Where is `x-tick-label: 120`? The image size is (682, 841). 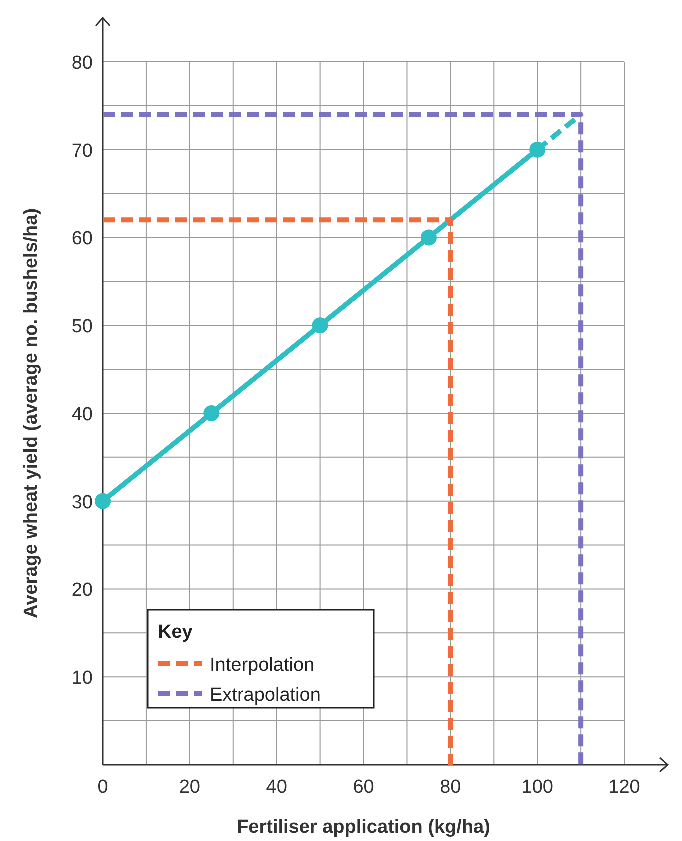 x-tick-label: 120 is located at coordinates (624, 787).